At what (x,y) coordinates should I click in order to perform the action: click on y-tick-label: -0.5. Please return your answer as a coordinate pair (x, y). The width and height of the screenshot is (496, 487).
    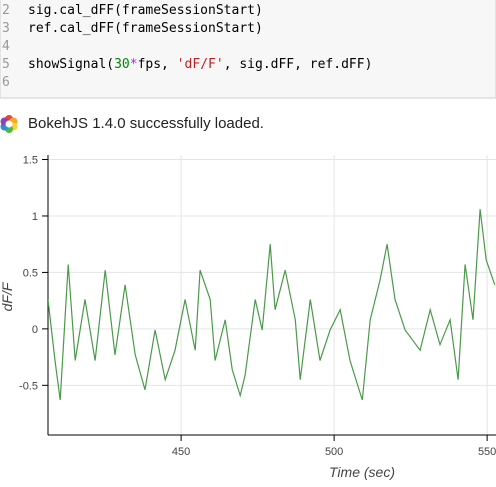
    Looking at the image, I should click on (28, 386).